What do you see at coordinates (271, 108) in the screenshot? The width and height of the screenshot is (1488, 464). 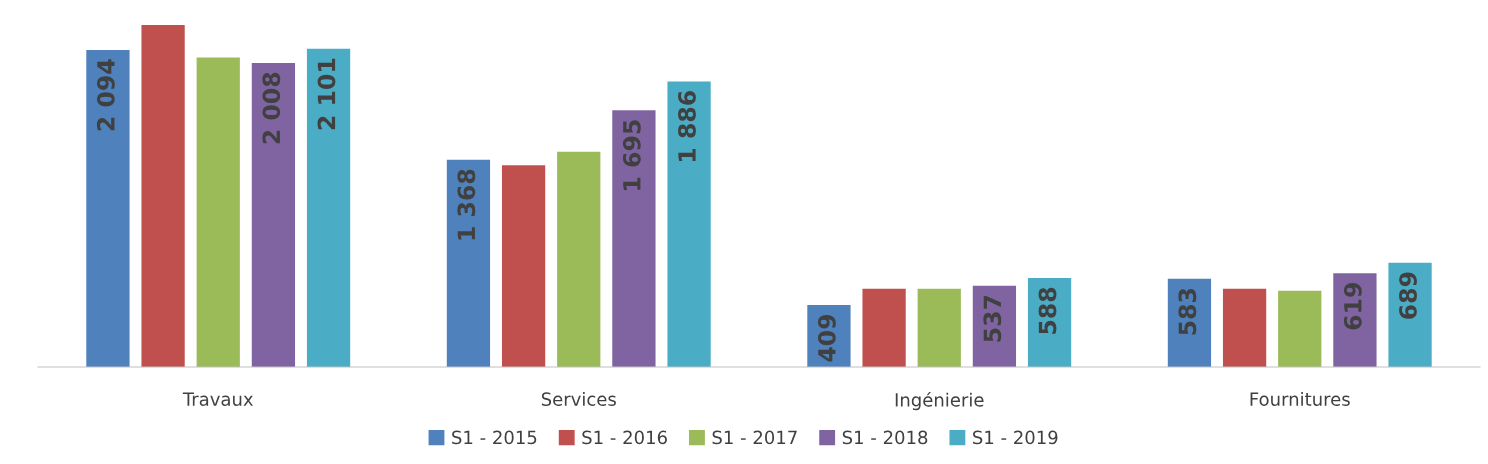 I see `data-label: 2 008` at bounding box center [271, 108].